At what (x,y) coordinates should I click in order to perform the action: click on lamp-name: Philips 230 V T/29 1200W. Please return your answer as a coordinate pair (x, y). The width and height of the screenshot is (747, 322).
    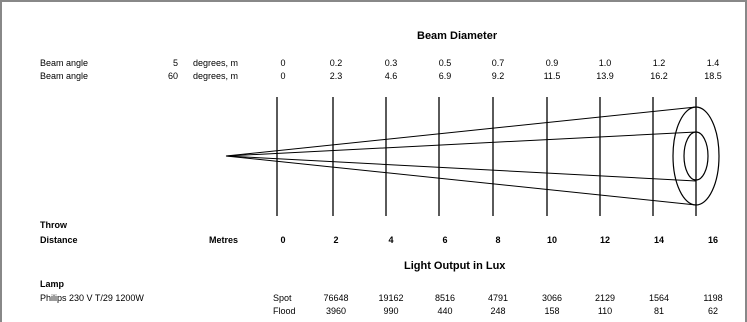
    Looking at the image, I should click on (92, 298).